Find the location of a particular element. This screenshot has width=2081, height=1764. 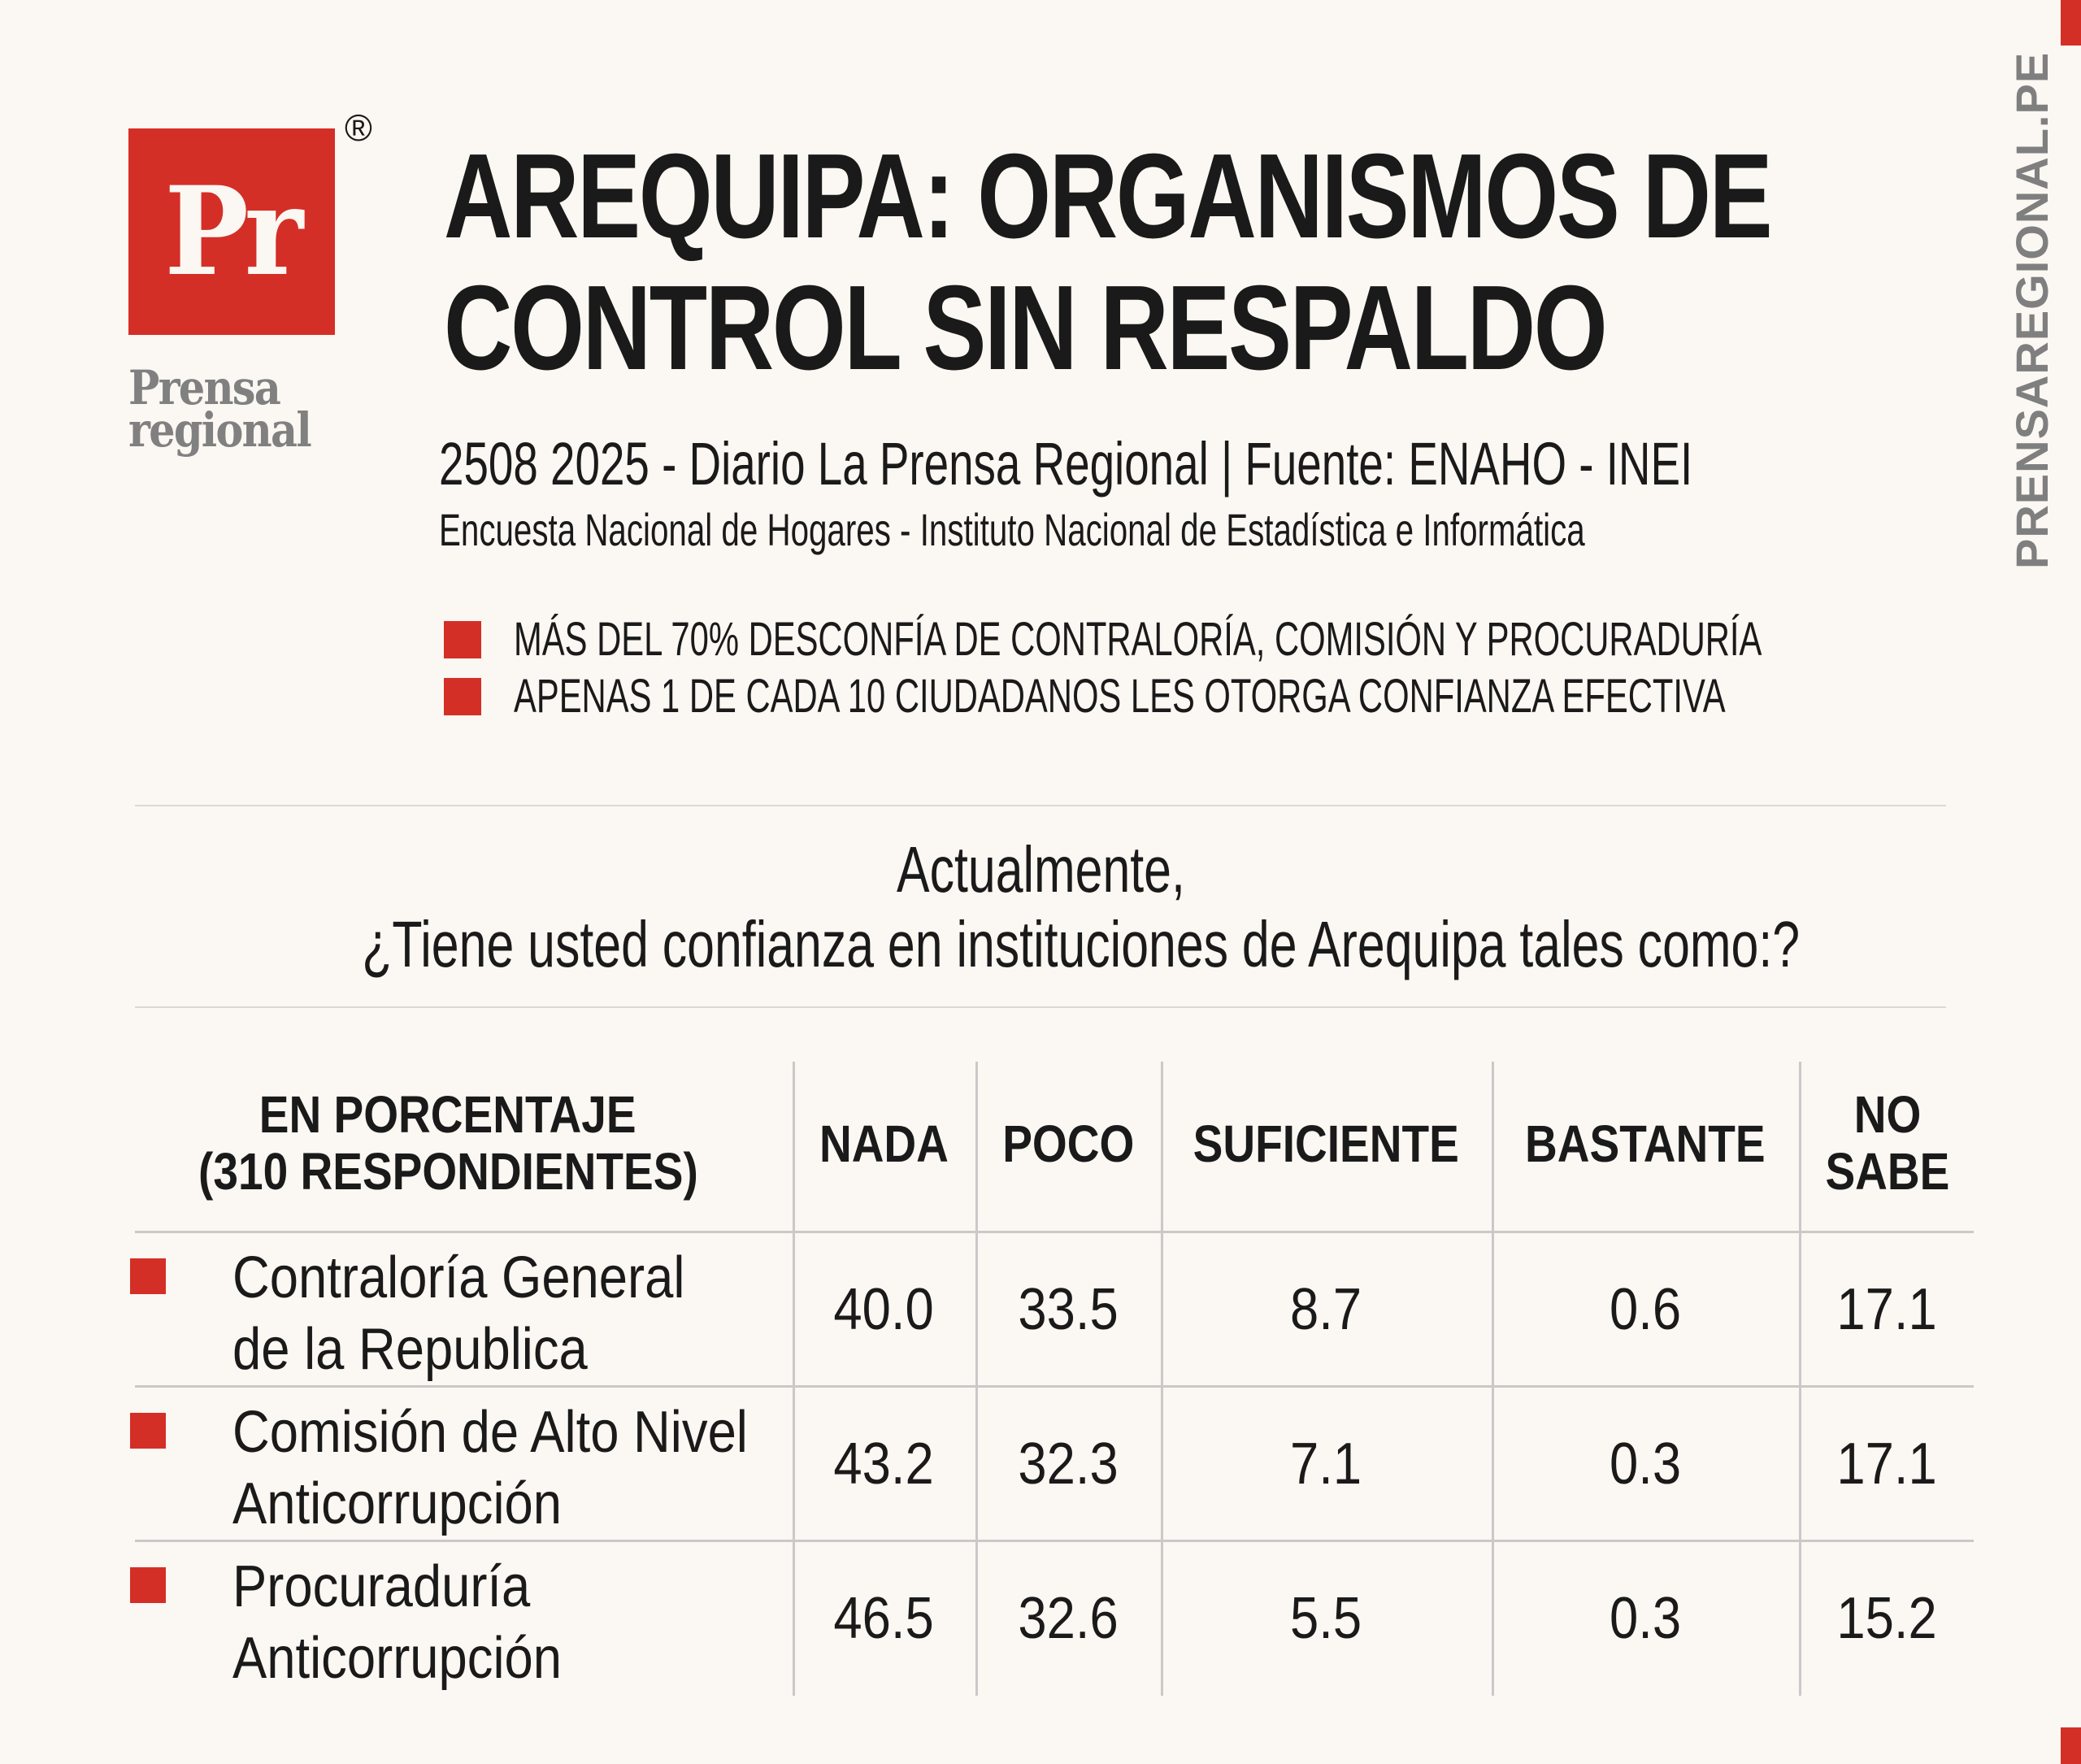

cell-value-text: 43.2 is located at coordinates (884, 1464).